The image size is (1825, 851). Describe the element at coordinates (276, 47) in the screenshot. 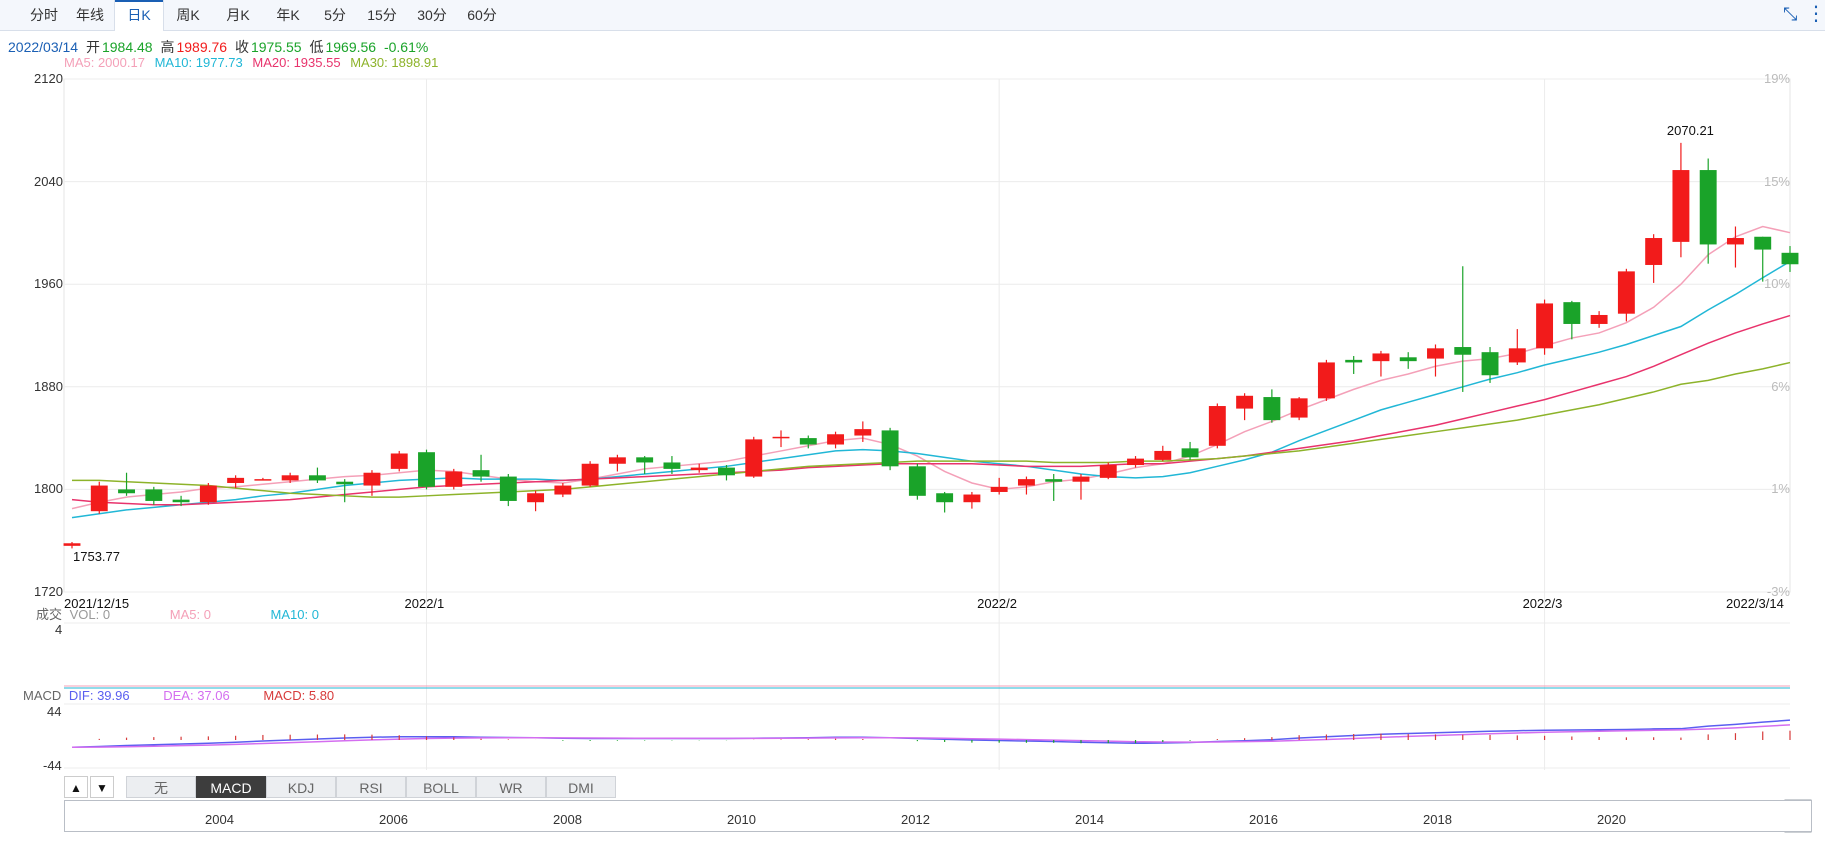

I see `info-close: 1975.55` at that location.